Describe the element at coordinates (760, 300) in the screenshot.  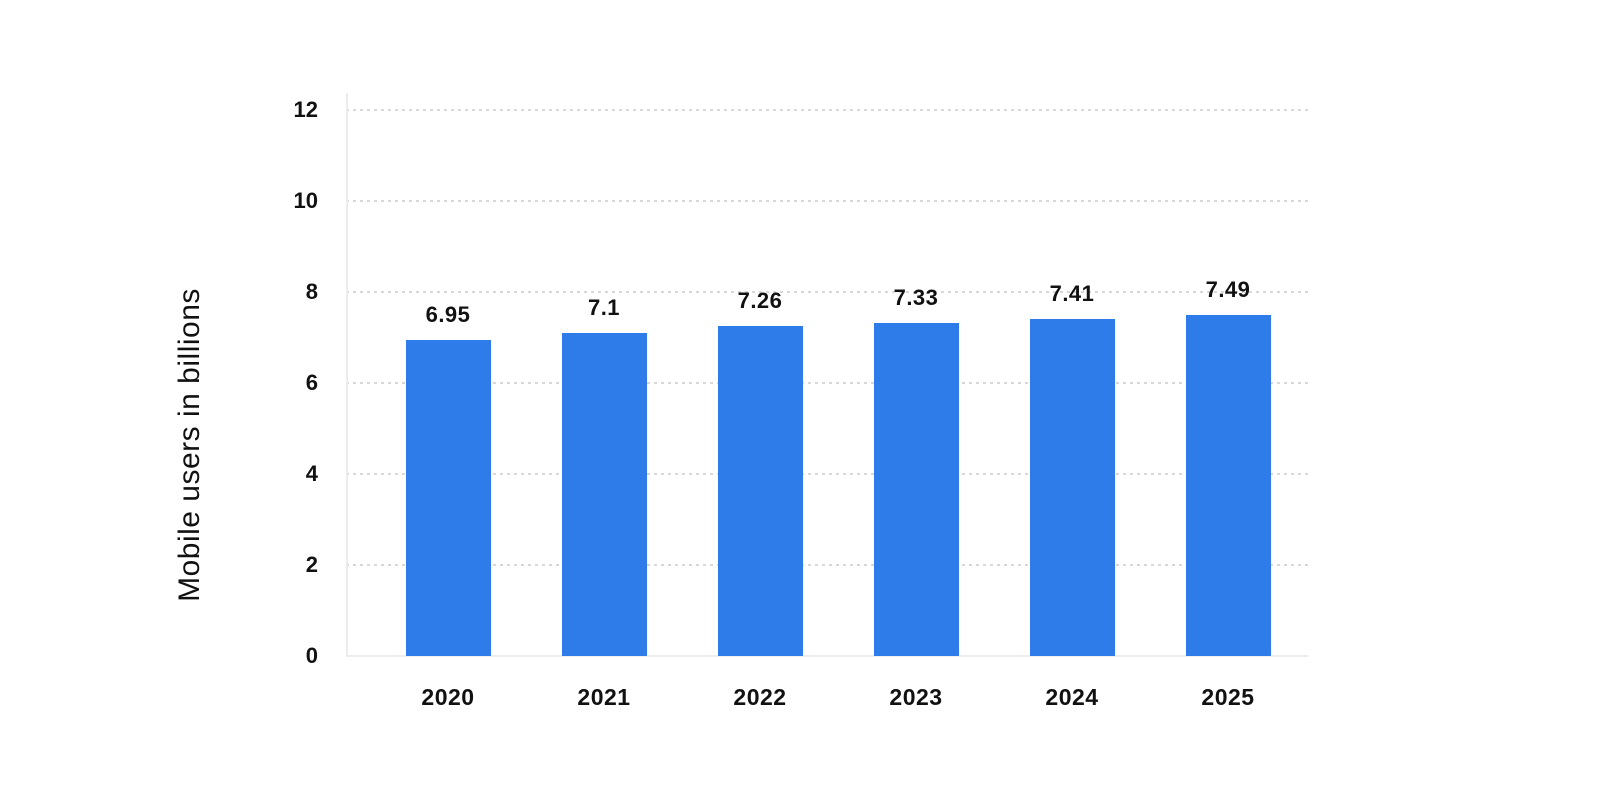
I see `bar-value-label-2022: 7.26` at that location.